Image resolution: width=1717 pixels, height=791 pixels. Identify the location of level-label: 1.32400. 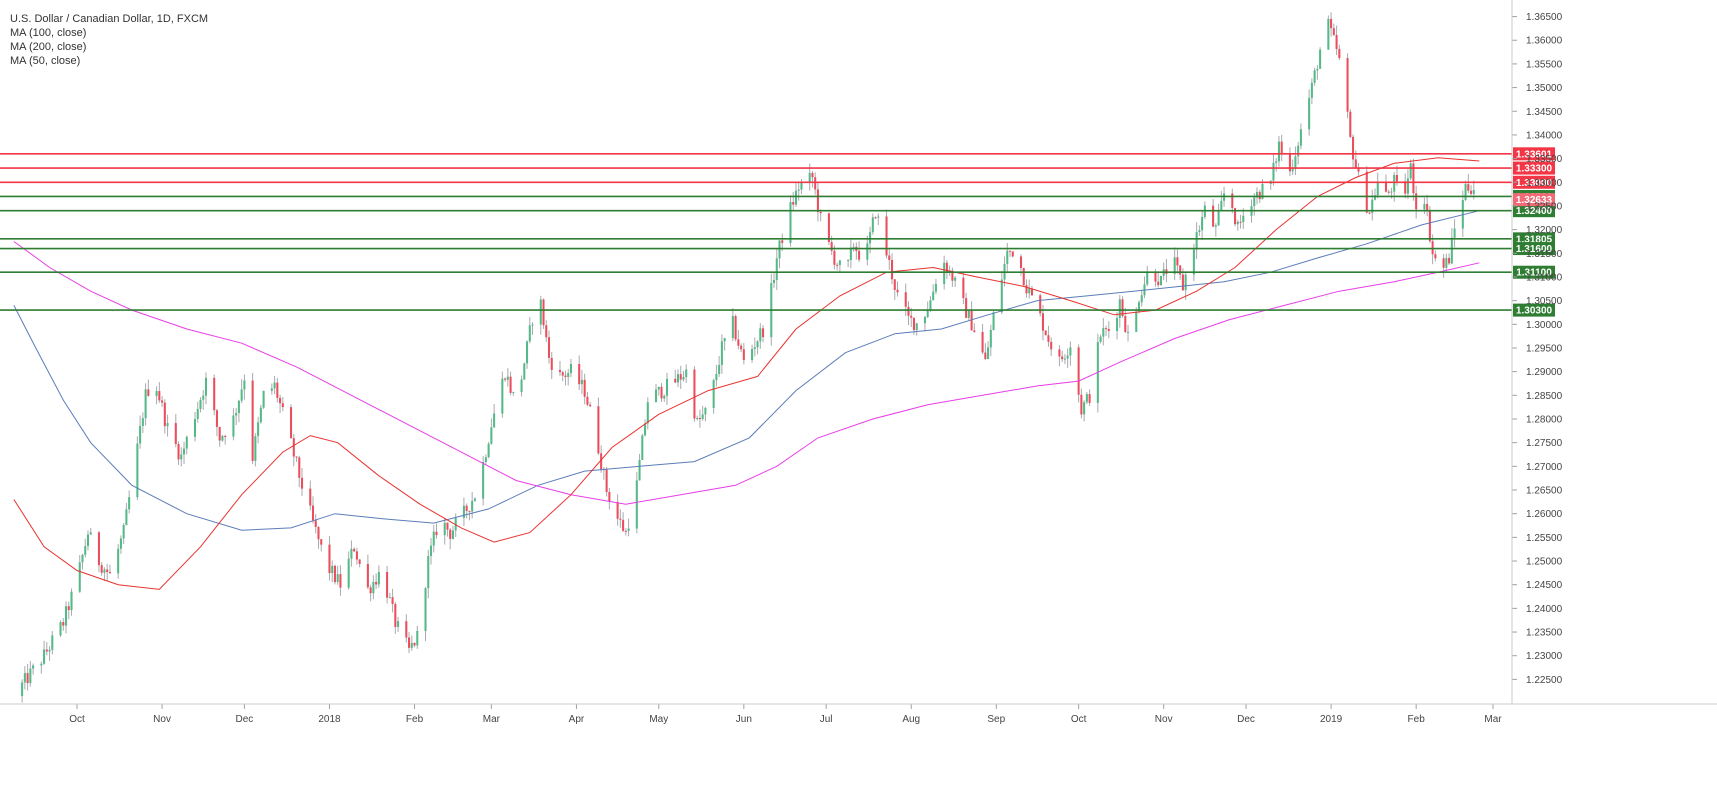
(1534, 211).